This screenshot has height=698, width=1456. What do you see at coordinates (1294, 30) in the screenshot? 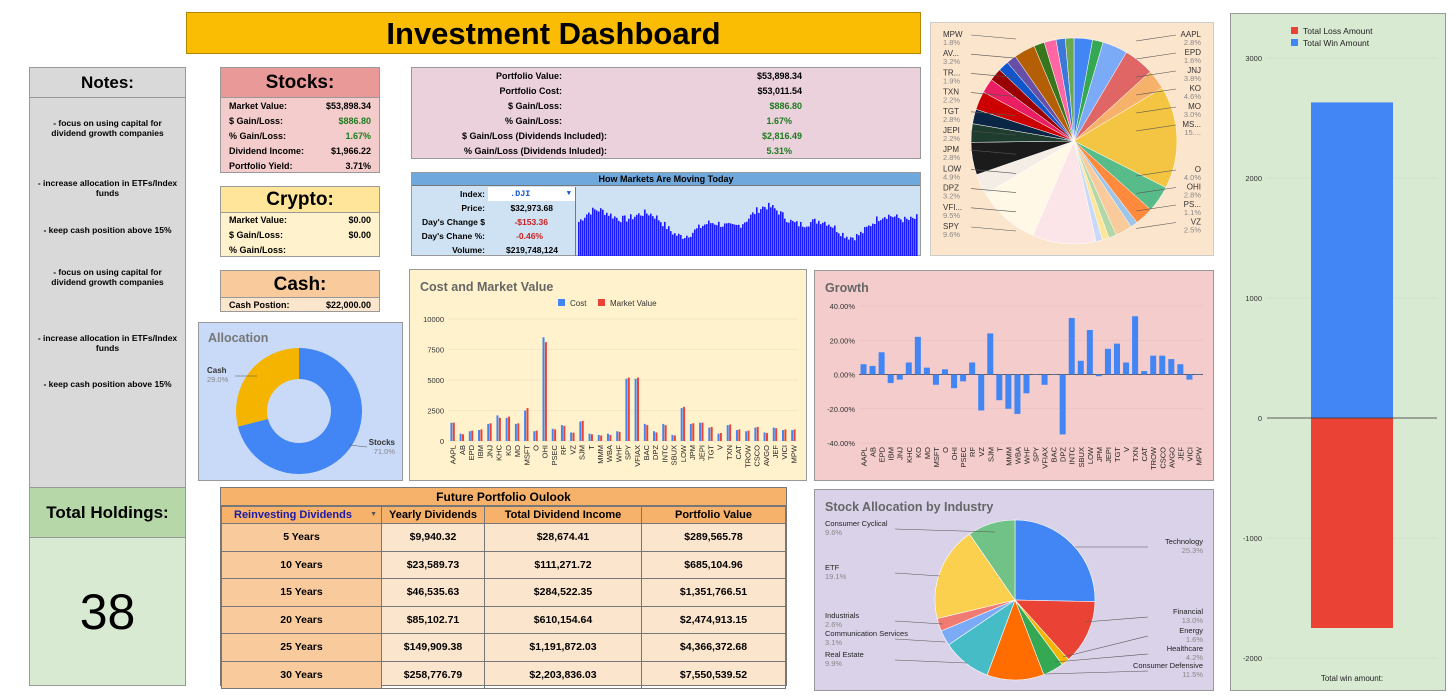
I see `legend-swatch` at bounding box center [1294, 30].